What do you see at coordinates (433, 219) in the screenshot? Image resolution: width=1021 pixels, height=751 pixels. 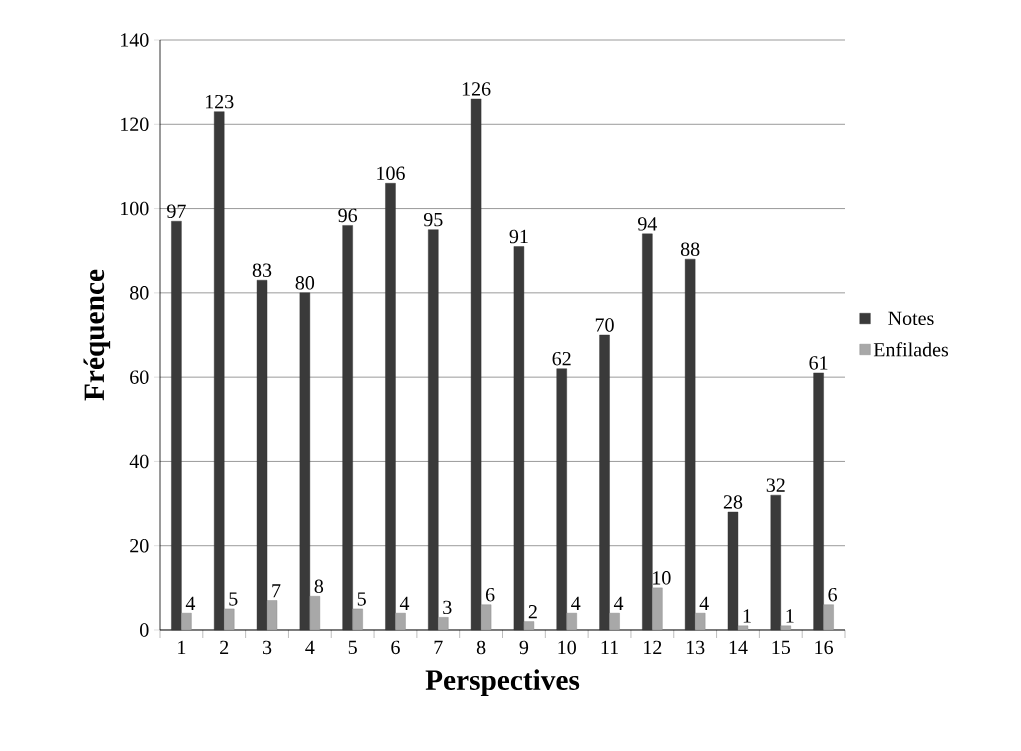 I see `data-label: 95` at bounding box center [433, 219].